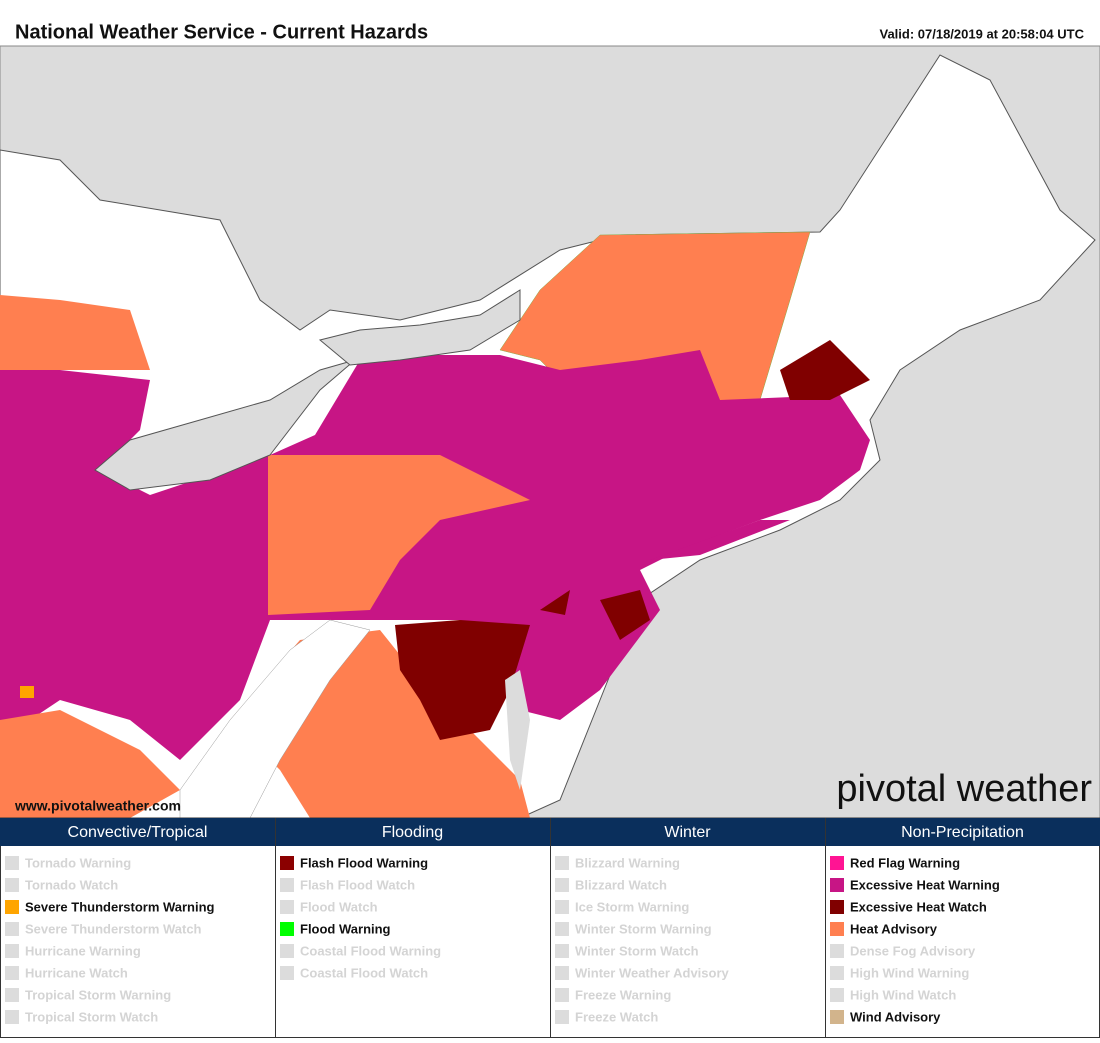  Describe the element at coordinates (357, 884) in the screenshot. I see `legend-label: Flash Flood Watch` at that location.